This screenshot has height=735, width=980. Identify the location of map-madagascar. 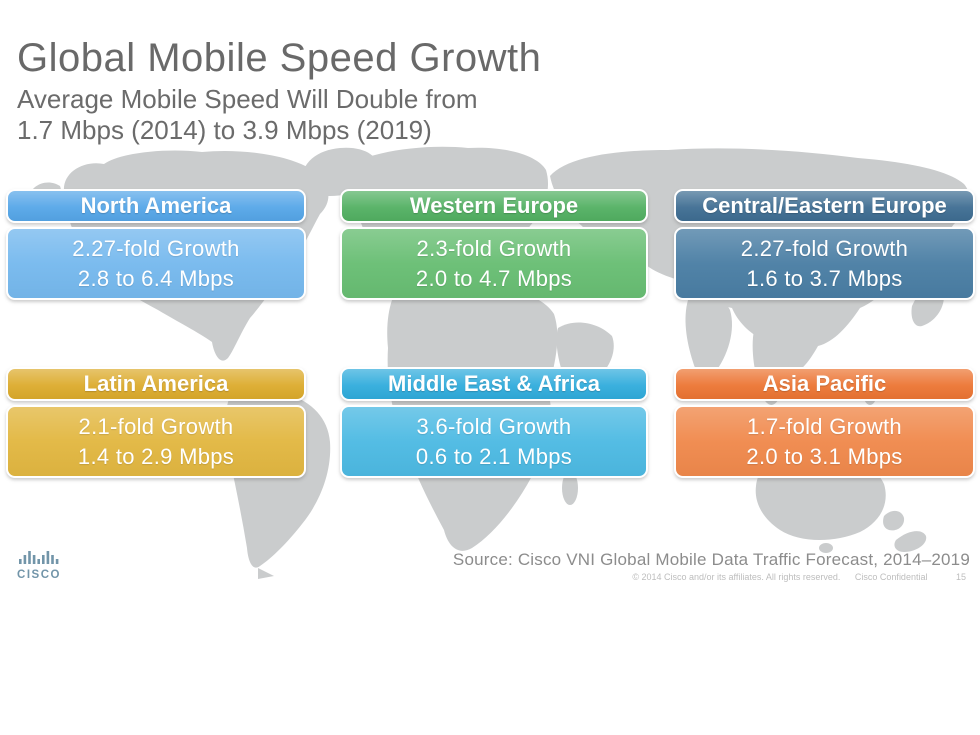
(570, 488).